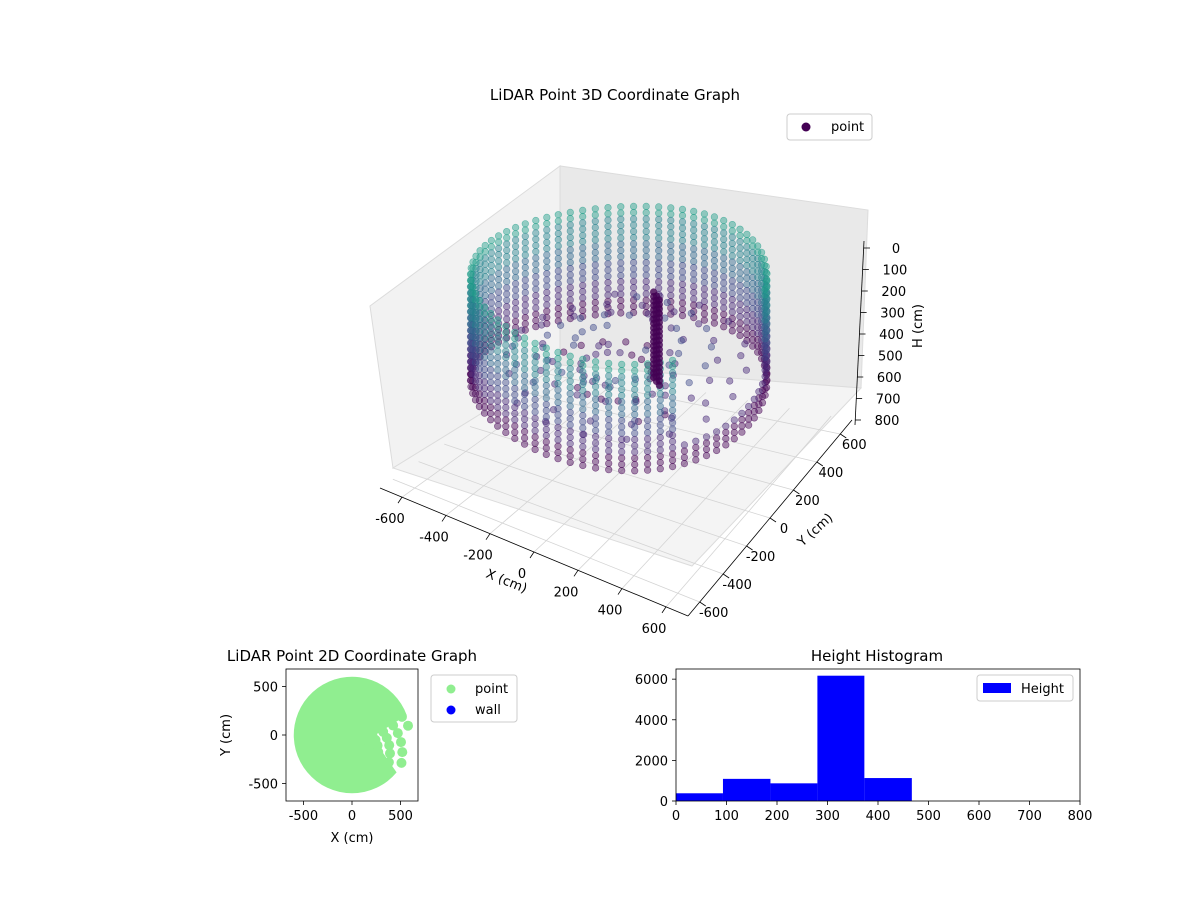  What do you see at coordinates (807, 501) in the screenshot?
I see `y-tick-label: 200` at bounding box center [807, 501].